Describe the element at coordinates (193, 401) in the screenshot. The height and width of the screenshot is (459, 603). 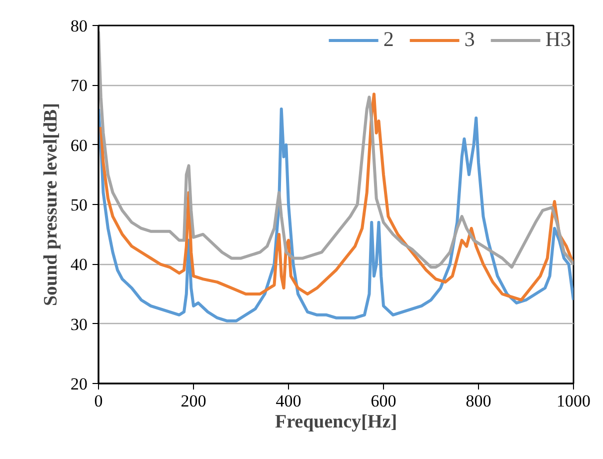
I see `x-tick-label: 200` at that location.